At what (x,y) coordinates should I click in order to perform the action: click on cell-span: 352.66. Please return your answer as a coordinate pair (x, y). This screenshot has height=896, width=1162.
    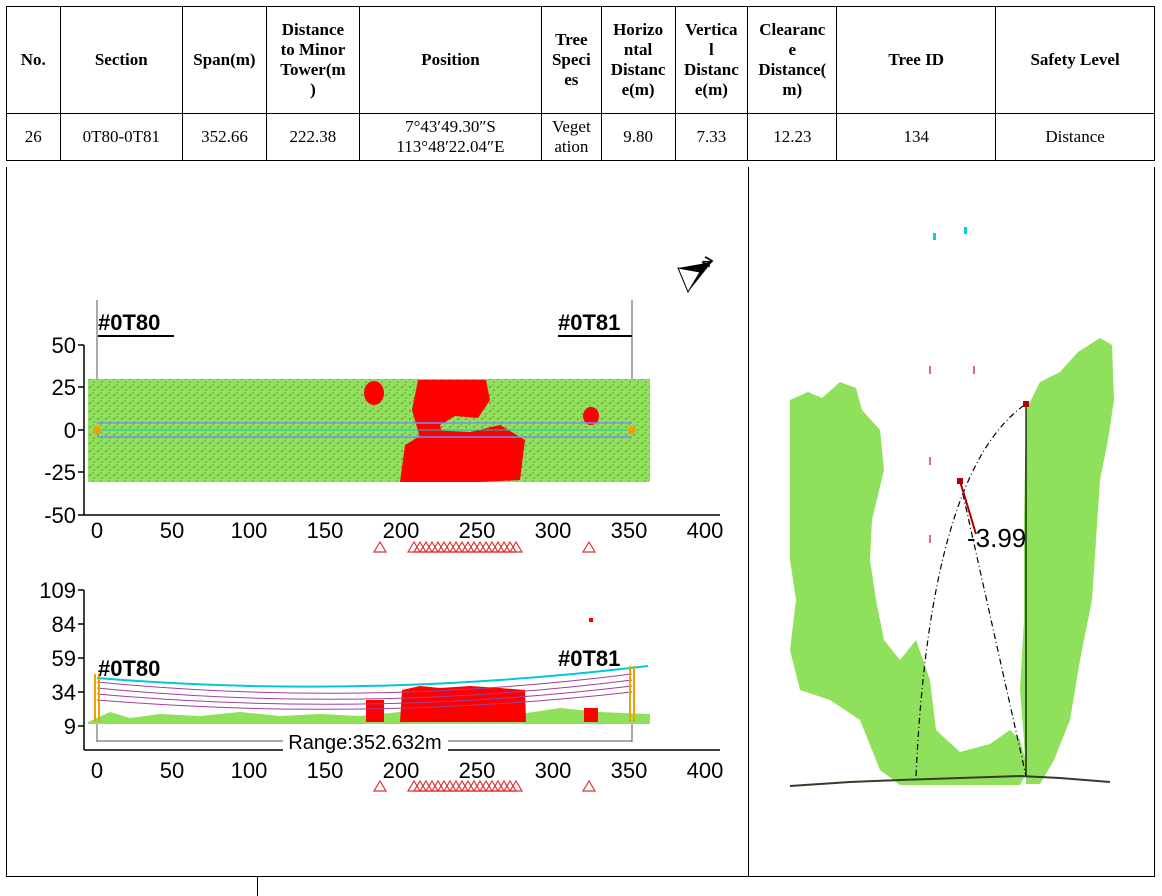
    Looking at the image, I should click on (224, 137).